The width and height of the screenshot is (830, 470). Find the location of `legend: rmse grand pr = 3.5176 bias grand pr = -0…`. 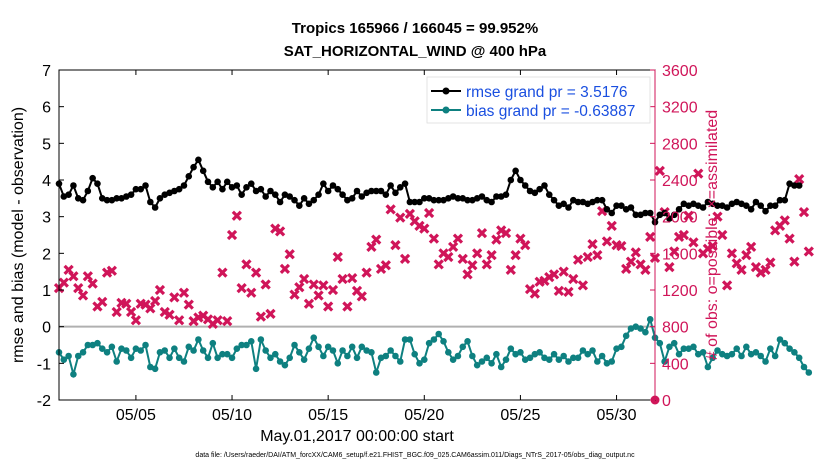

legend: rmse grand pr = 3.5176 bias grand pr = -0… is located at coordinates (538, 100).